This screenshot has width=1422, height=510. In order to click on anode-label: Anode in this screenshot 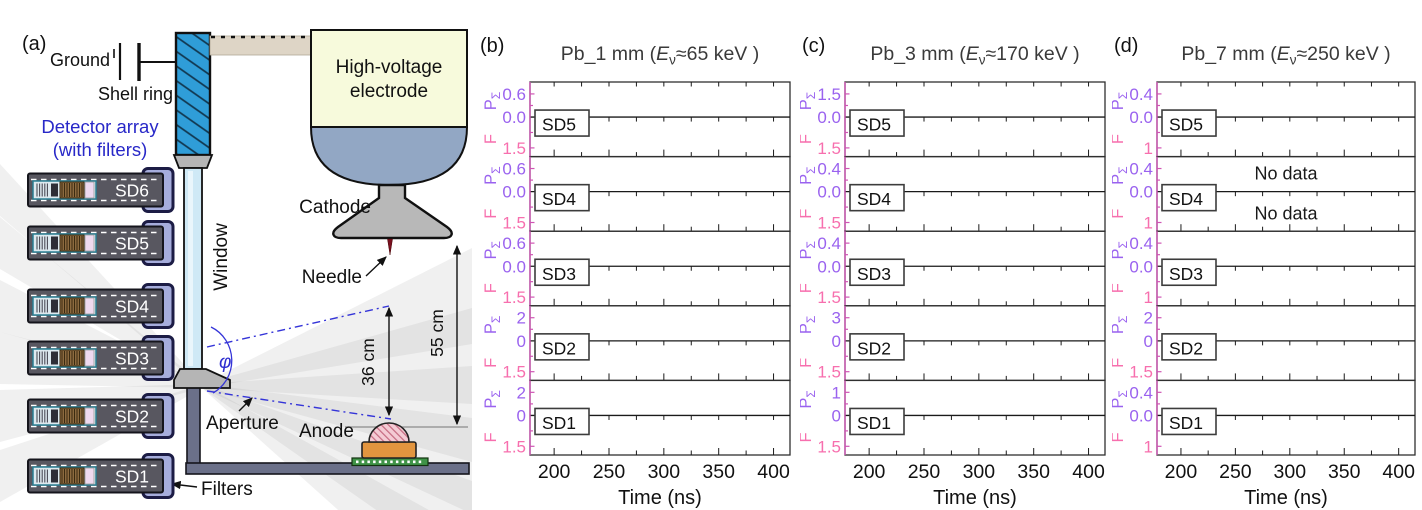, I will do `click(326, 431)`.